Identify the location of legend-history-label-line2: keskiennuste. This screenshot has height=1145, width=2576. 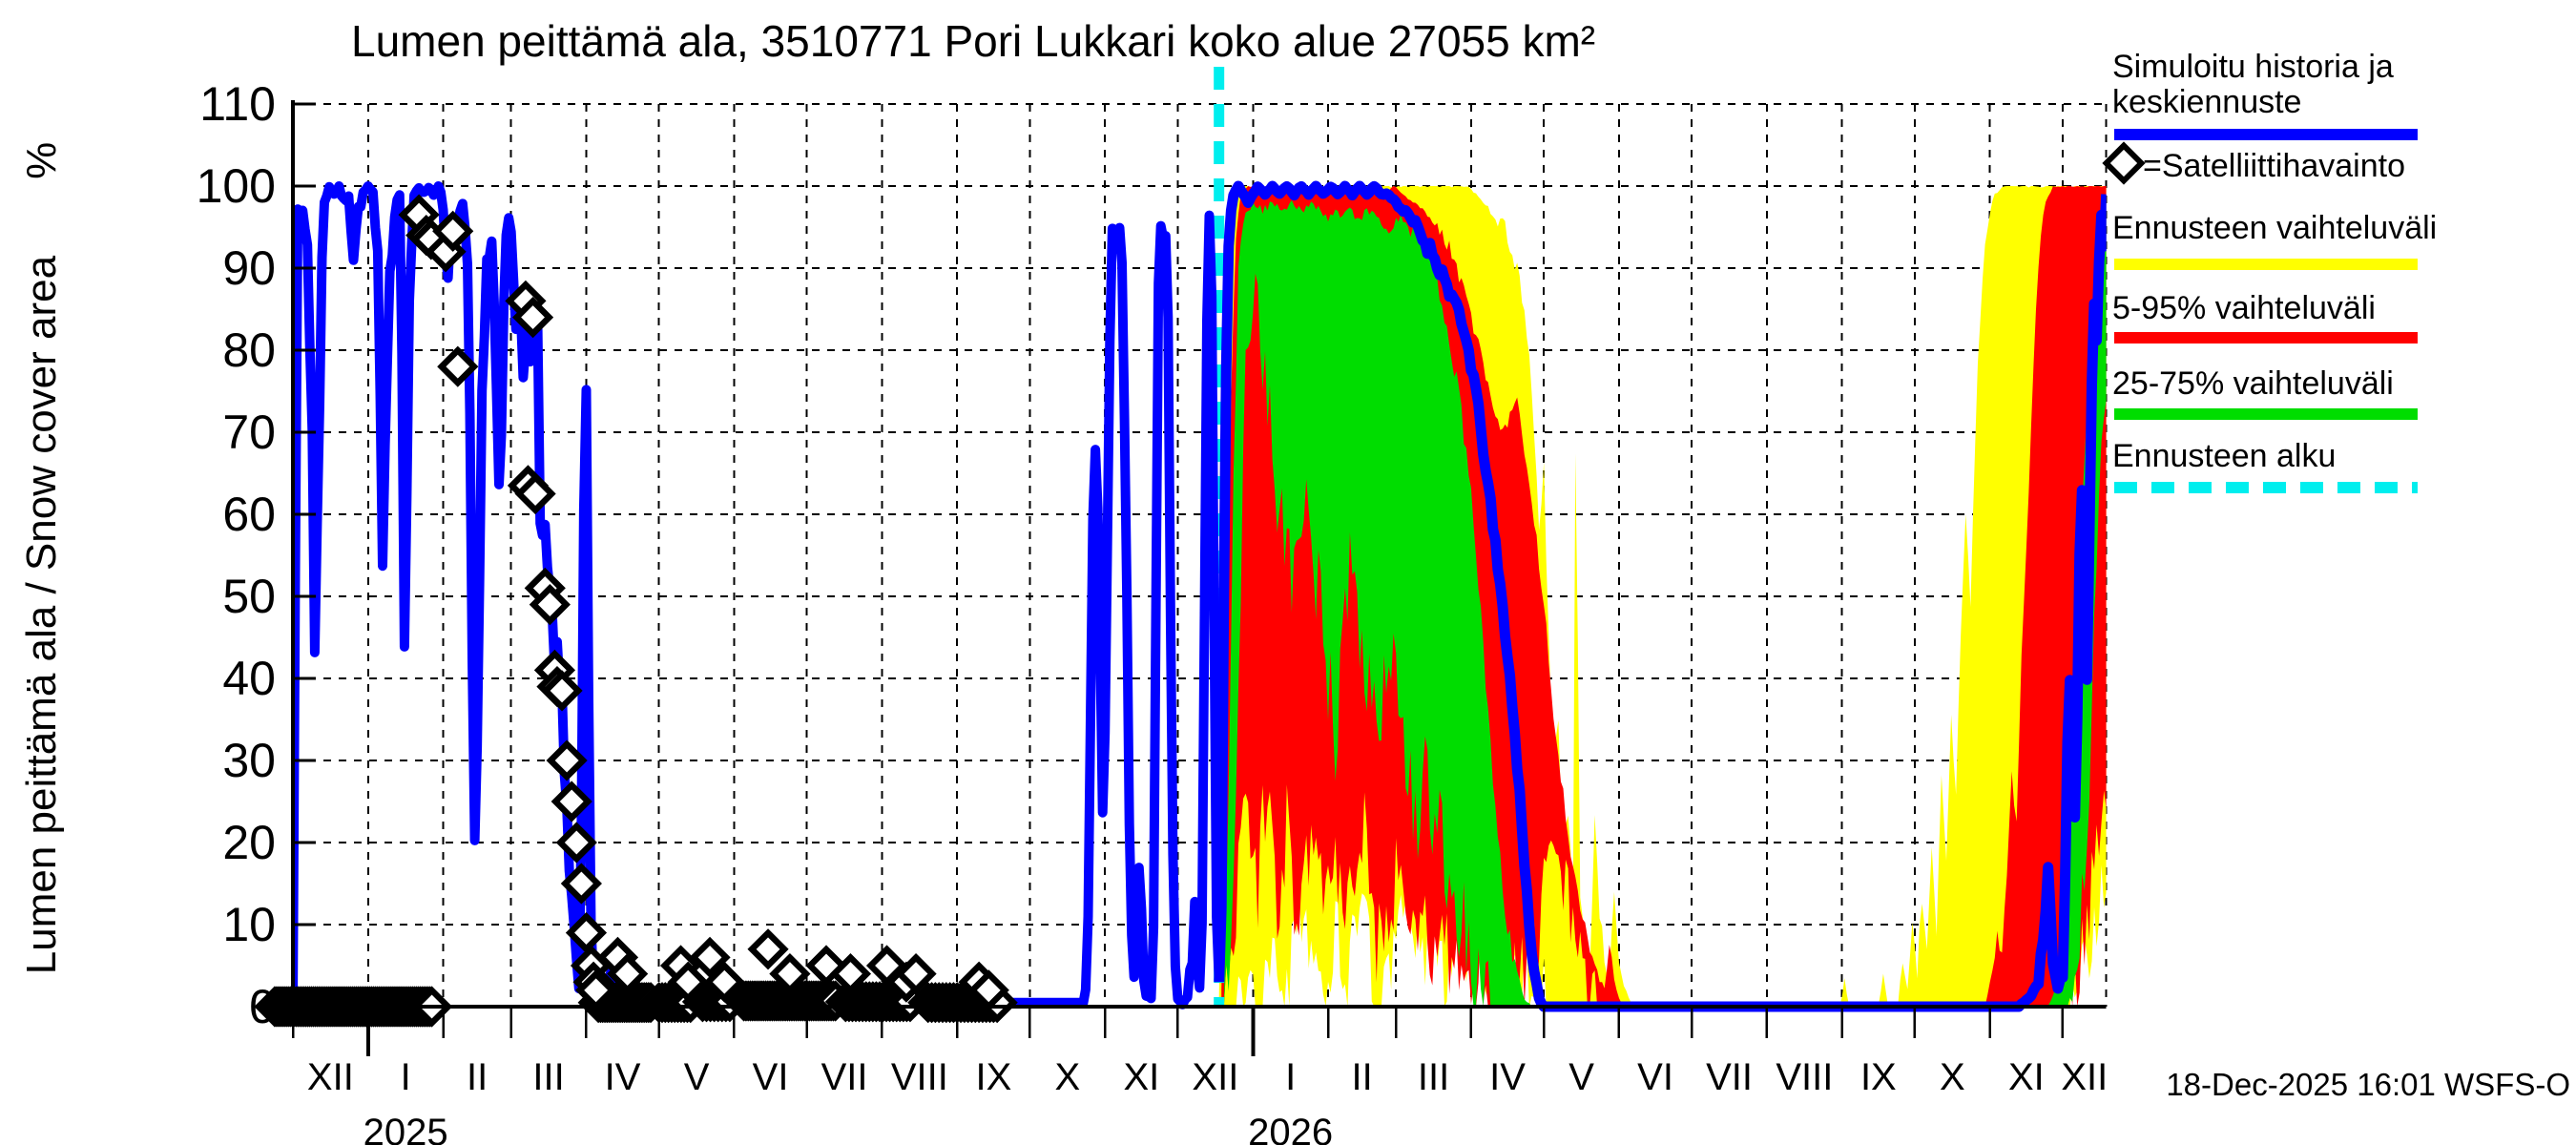
(2207, 102).